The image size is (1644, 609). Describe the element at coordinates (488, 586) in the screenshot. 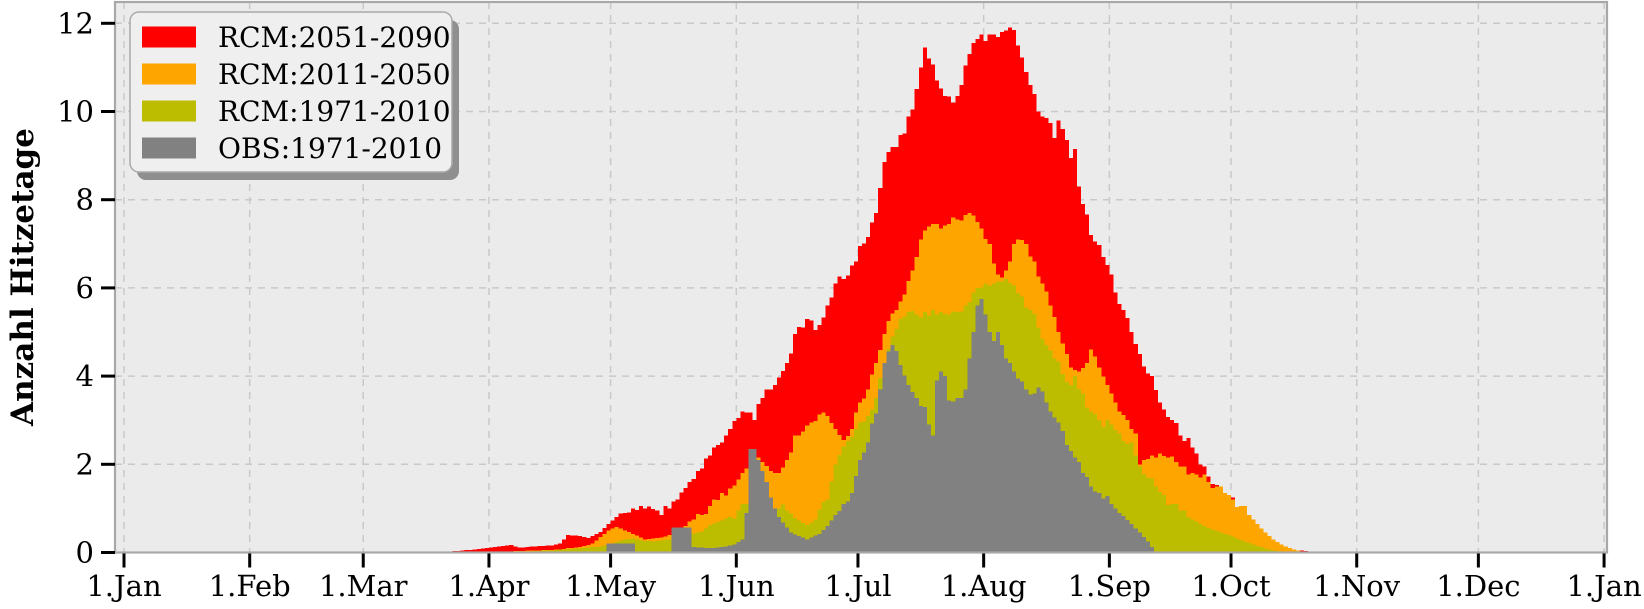

I see `x-tick-label-3: 1.Apr` at that location.